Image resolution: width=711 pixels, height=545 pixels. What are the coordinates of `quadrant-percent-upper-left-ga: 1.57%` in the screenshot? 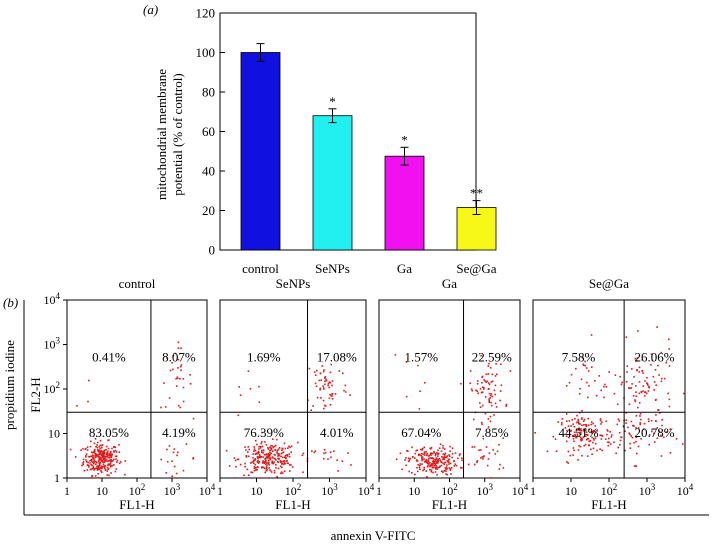 It's located at (421, 357).